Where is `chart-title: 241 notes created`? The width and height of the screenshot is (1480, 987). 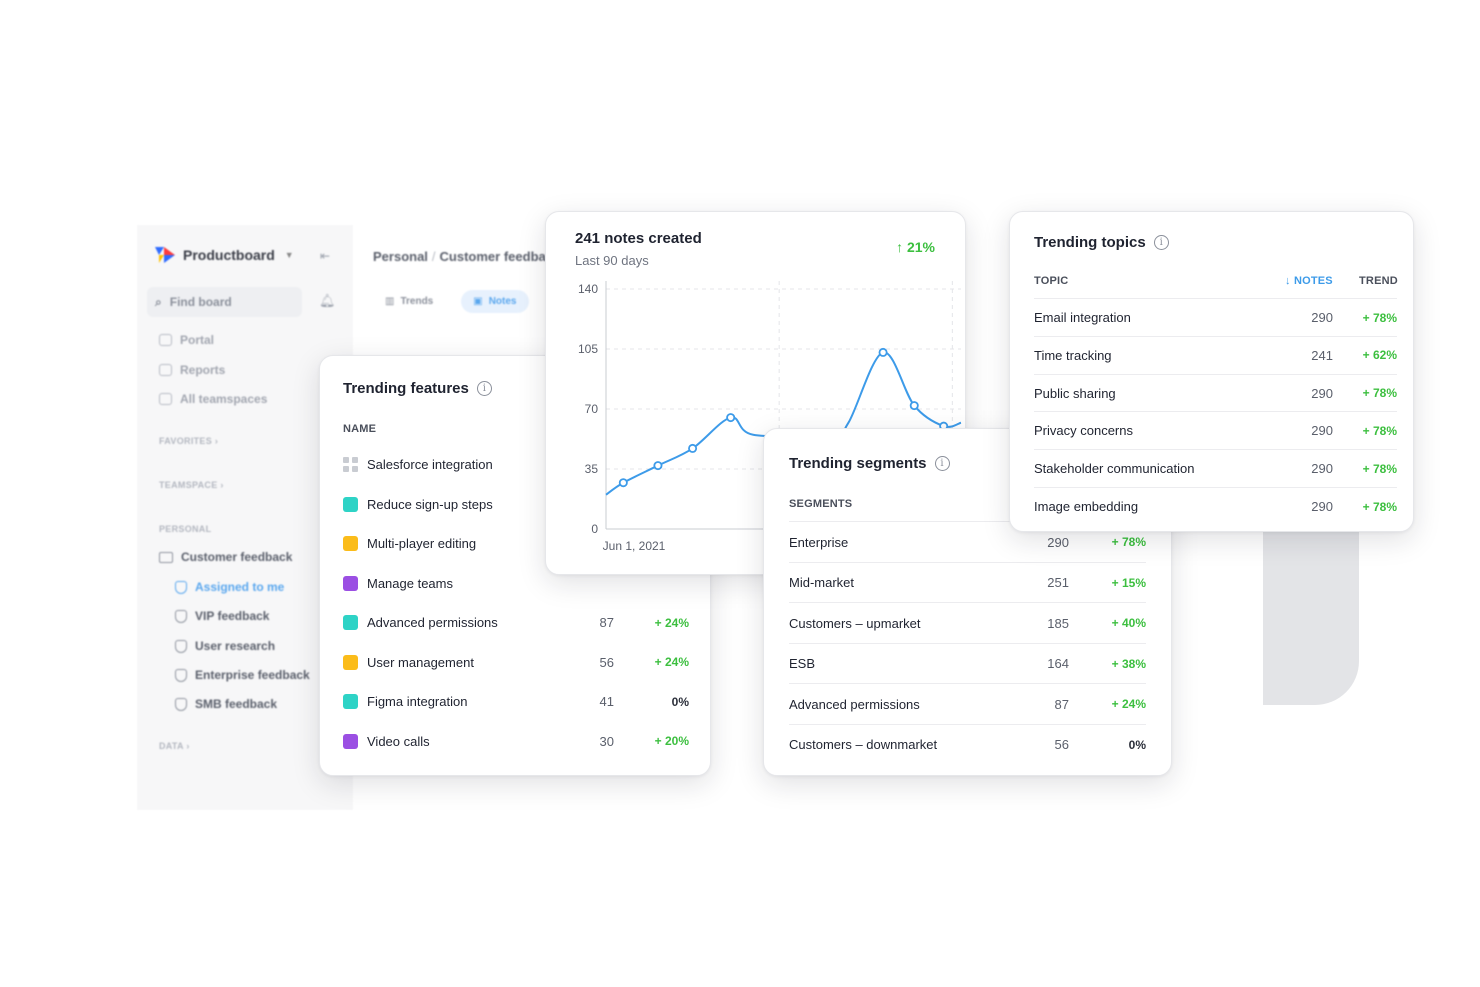 chart-title: 241 notes created is located at coordinates (638, 238).